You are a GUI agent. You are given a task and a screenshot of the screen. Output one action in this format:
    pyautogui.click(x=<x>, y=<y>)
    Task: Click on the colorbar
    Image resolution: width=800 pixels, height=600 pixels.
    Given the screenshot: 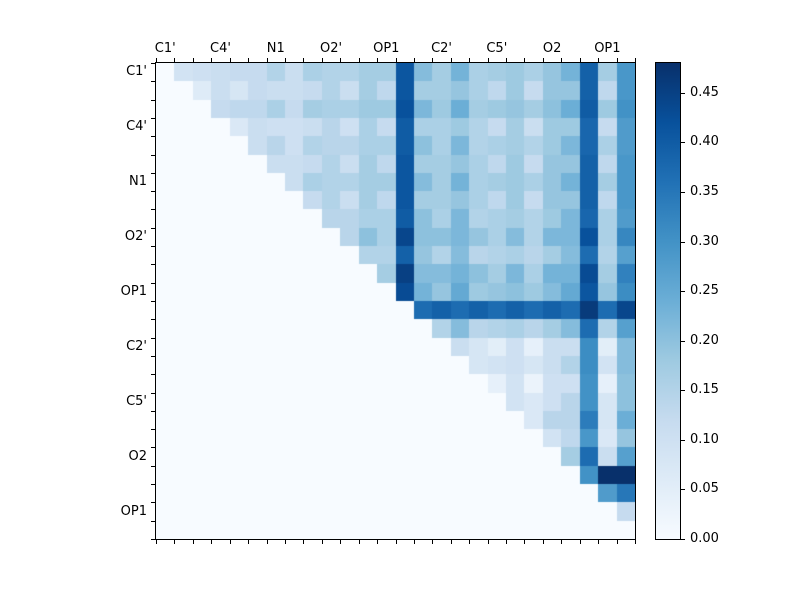 What is the action you would take?
    pyautogui.click(x=668, y=301)
    